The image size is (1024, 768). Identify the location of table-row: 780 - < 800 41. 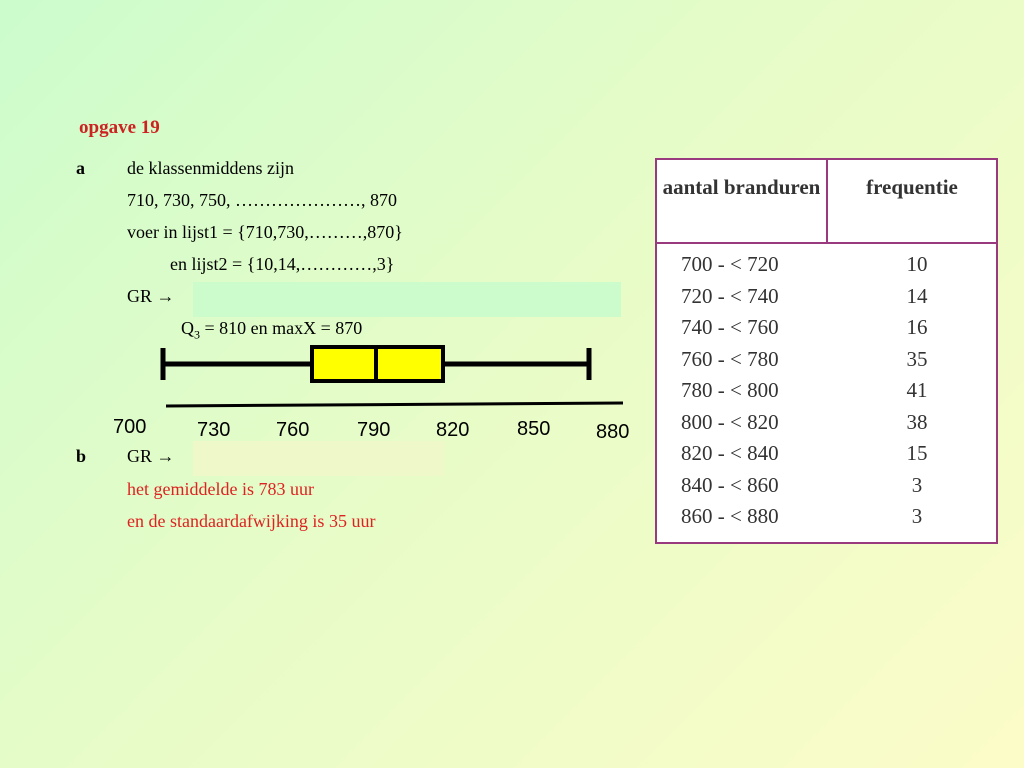
(826, 394).